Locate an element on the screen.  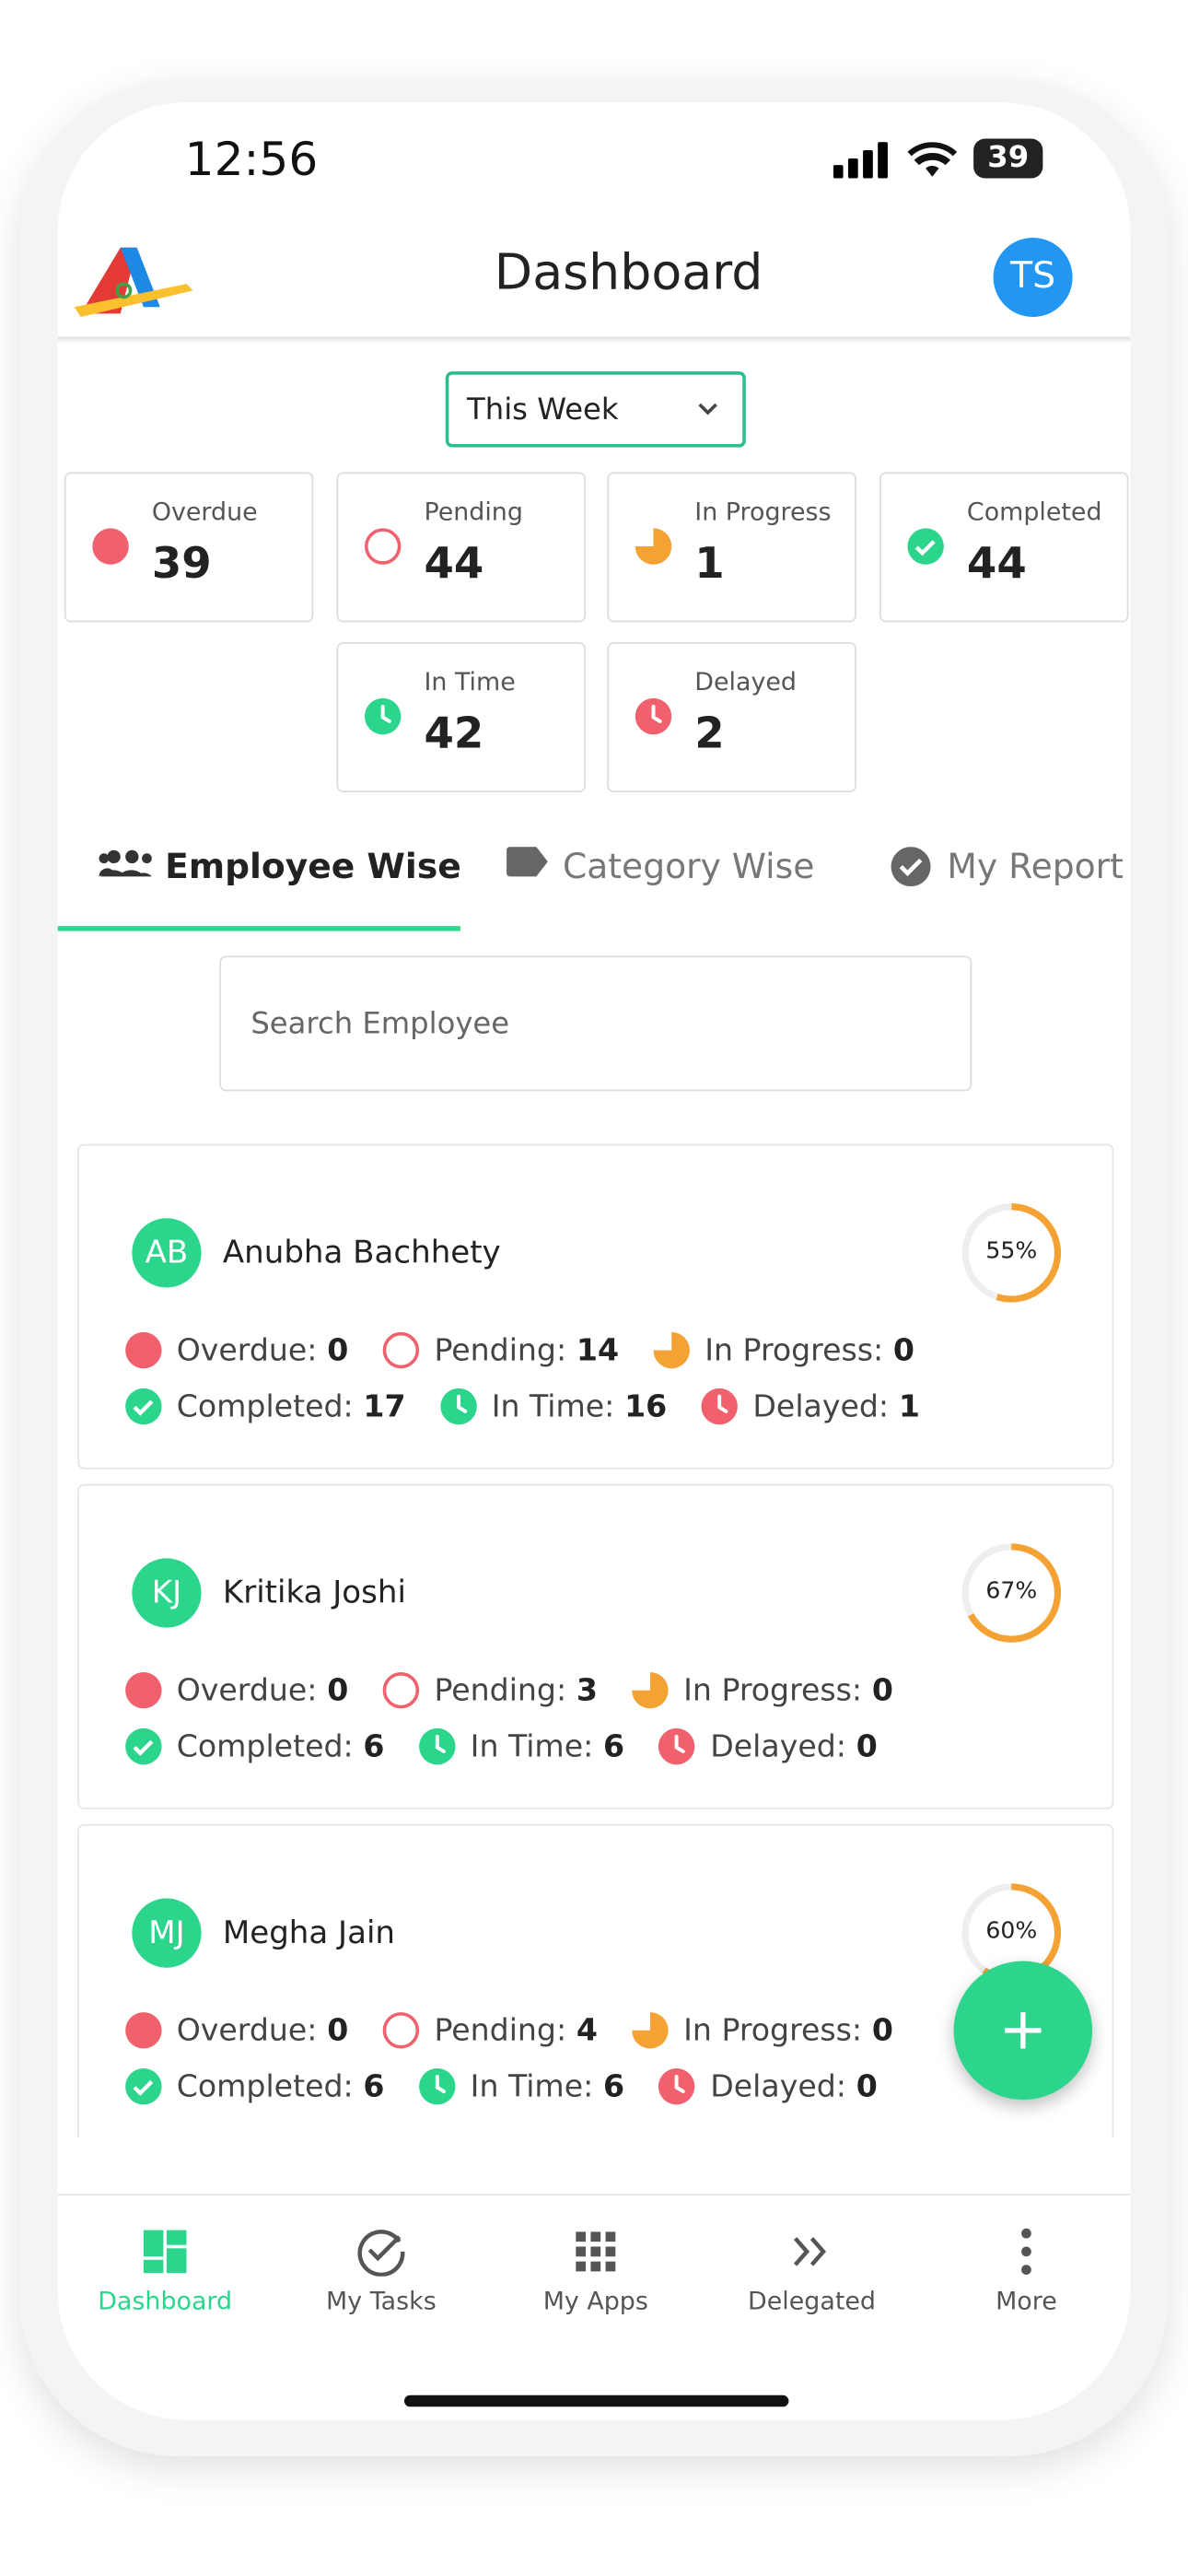
progress-label: 55% is located at coordinates (1011, 1251).